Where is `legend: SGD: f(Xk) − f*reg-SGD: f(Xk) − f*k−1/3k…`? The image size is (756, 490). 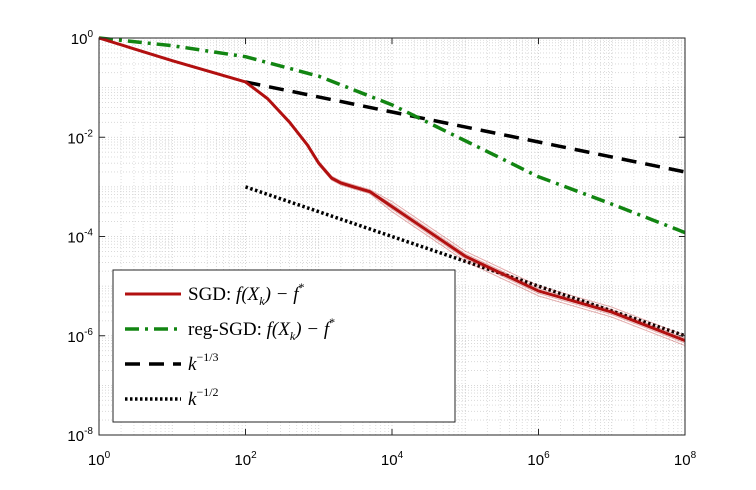 legend: SGD: f(Xk) − f*reg-SGD: f(Xk) − f*k−1/3k… is located at coordinates (284, 346).